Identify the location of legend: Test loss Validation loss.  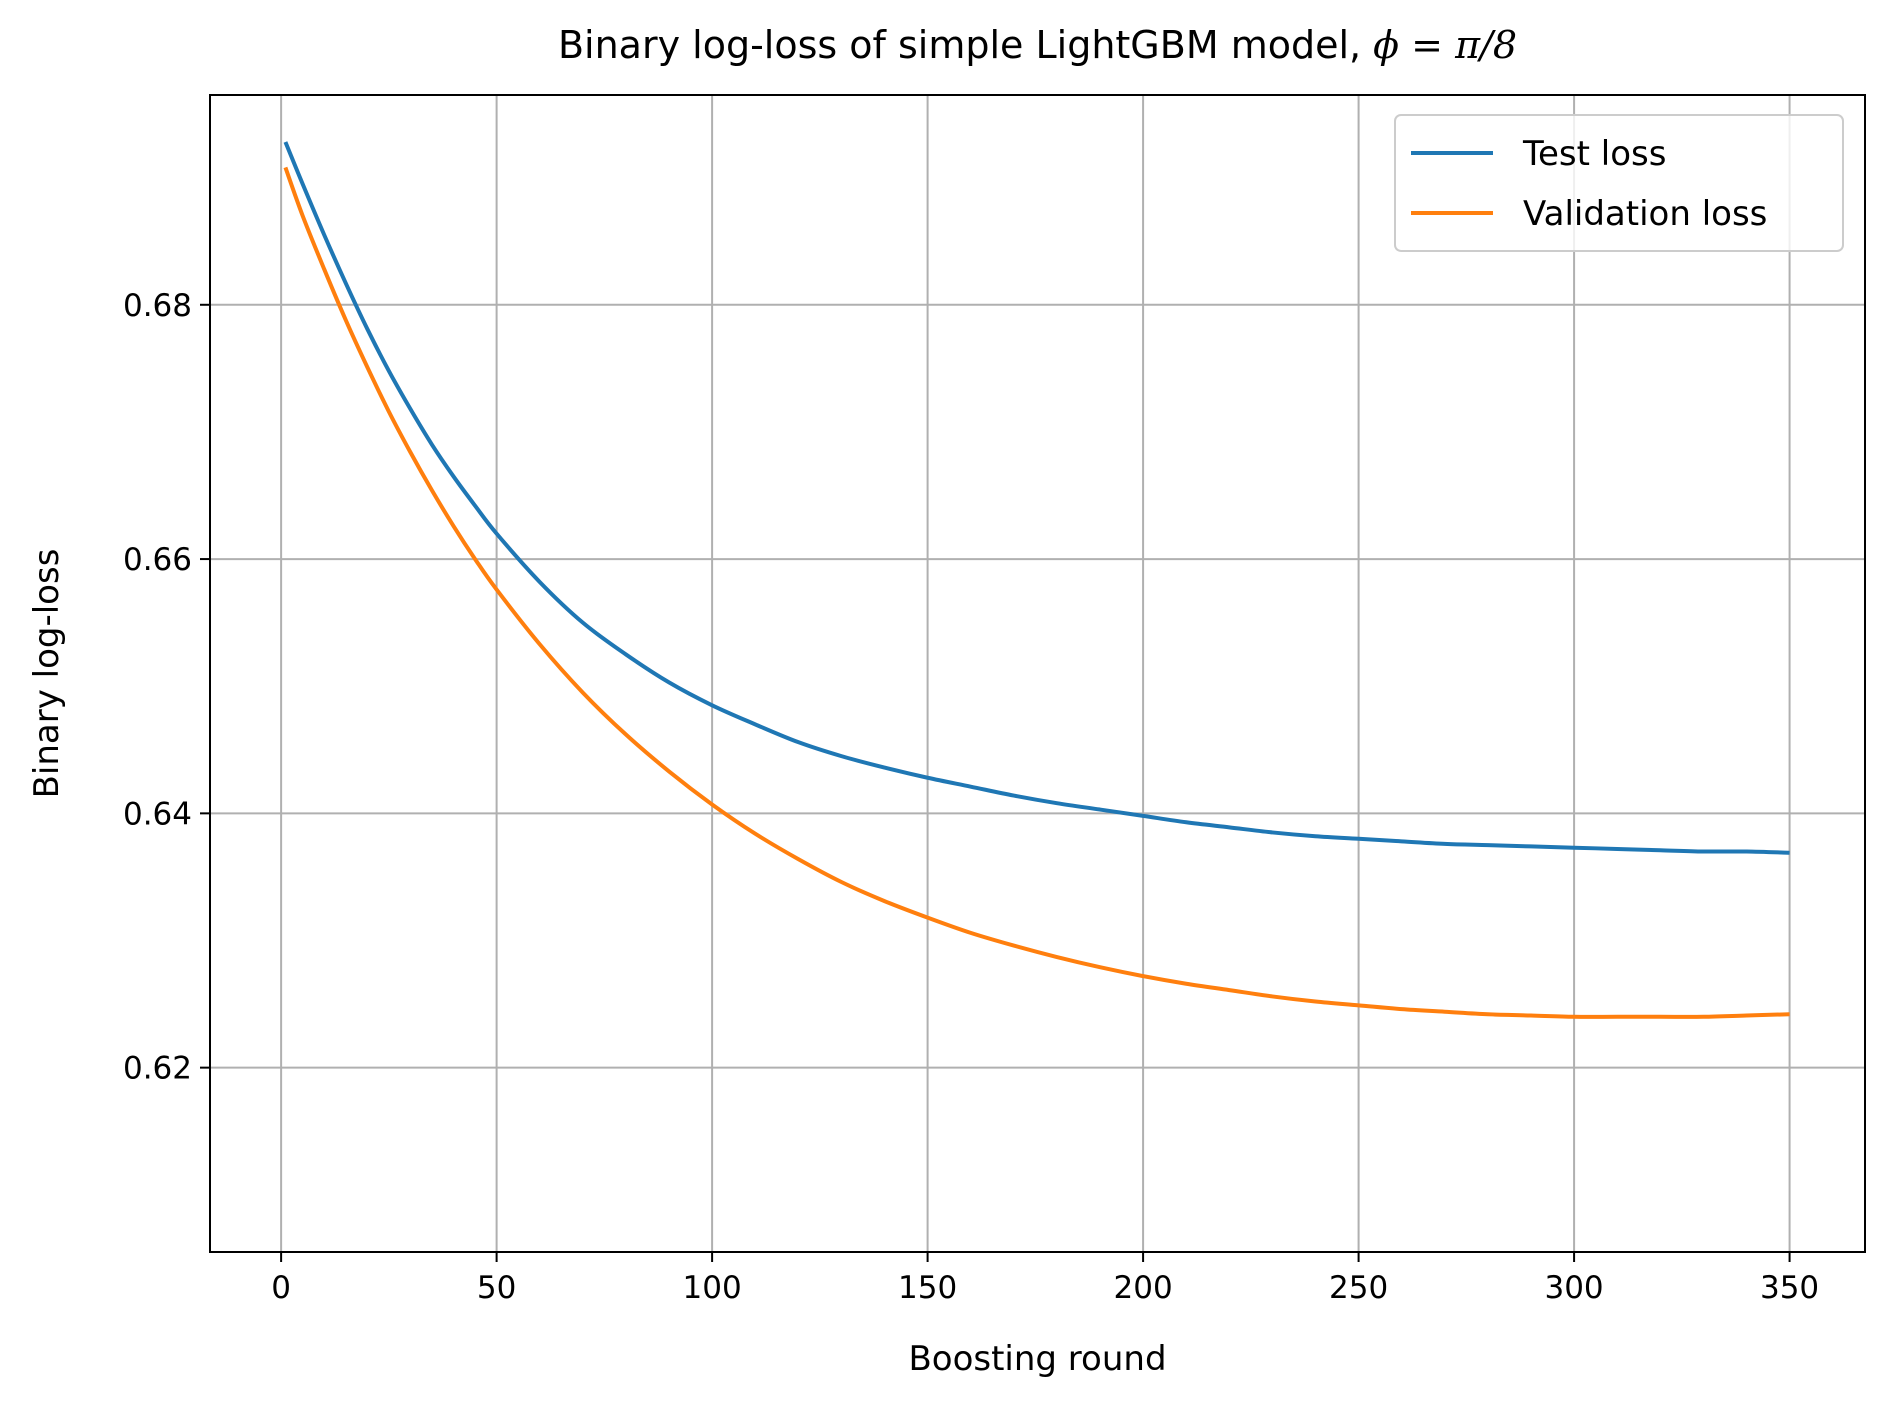
(1619, 183).